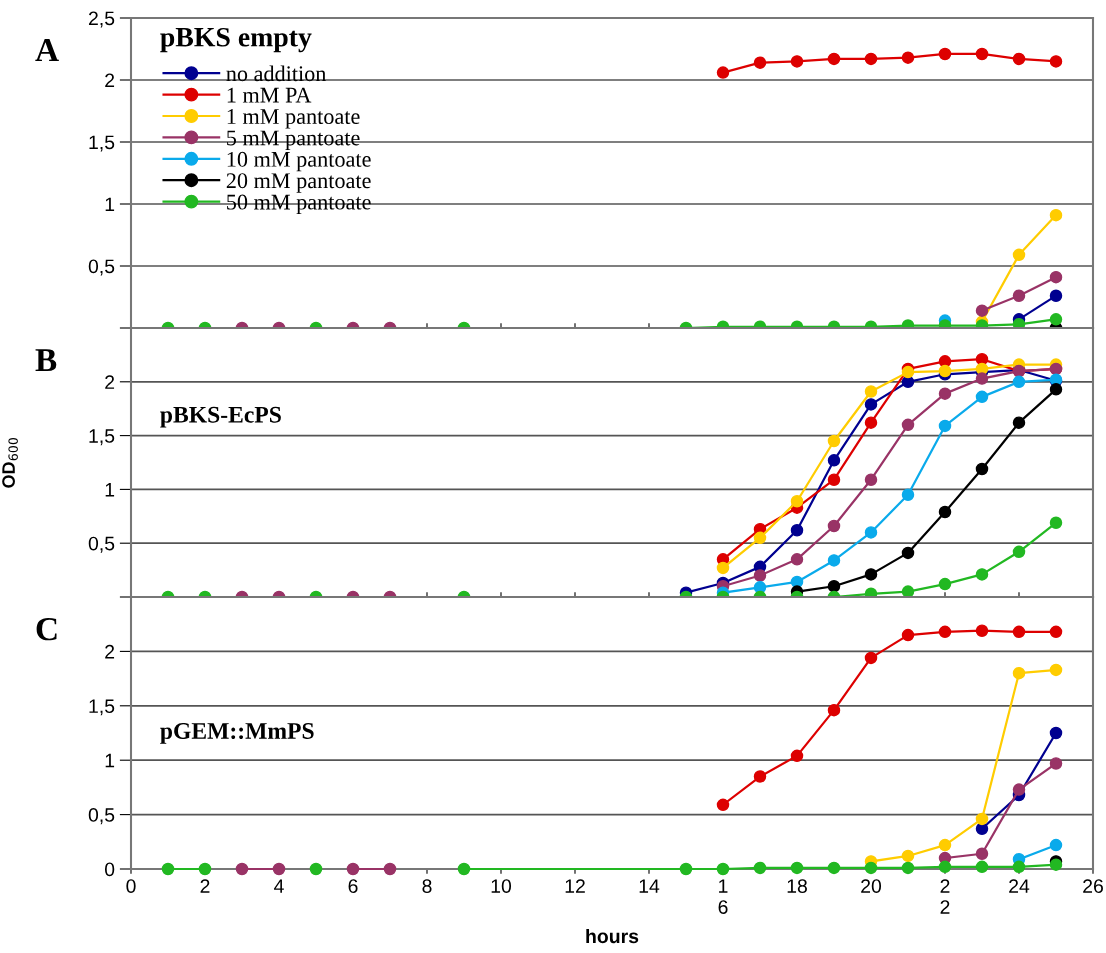 This screenshot has height=953, width=1106. Describe the element at coordinates (427, 886) in the screenshot. I see `x-tick-label: 8` at that location.